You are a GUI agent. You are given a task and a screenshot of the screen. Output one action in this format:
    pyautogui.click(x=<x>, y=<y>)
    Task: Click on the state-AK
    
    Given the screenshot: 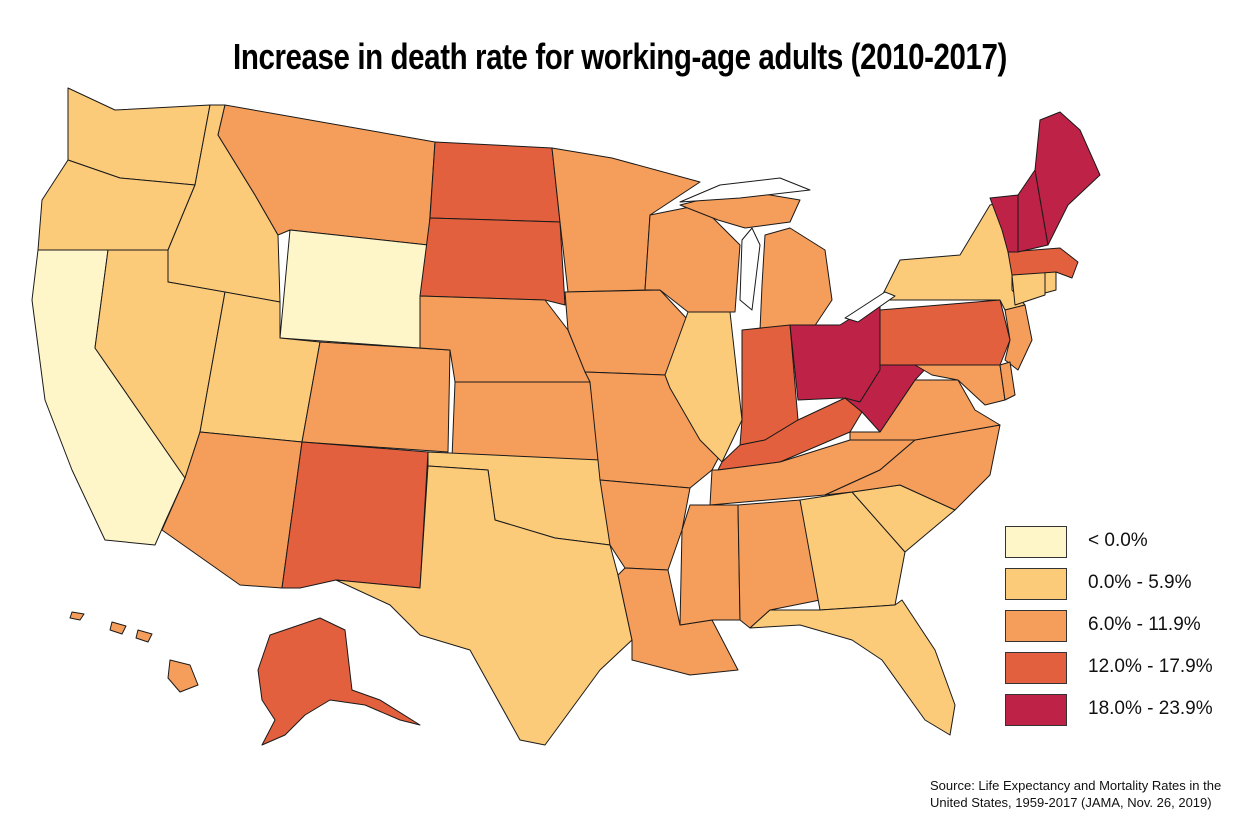 What is the action you would take?
    pyautogui.click(x=339, y=681)
    